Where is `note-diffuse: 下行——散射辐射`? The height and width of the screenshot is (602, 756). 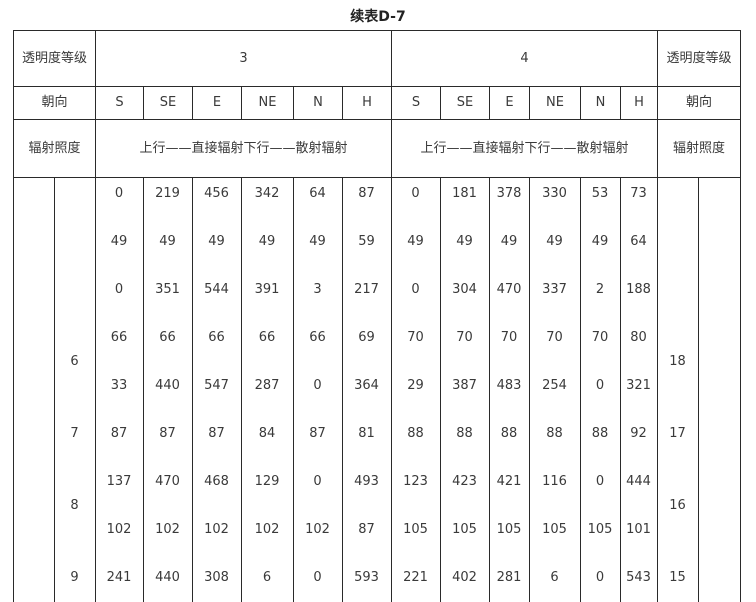 note-diffuse: 下行——散射辐射 is located at coordinates (295, 148).